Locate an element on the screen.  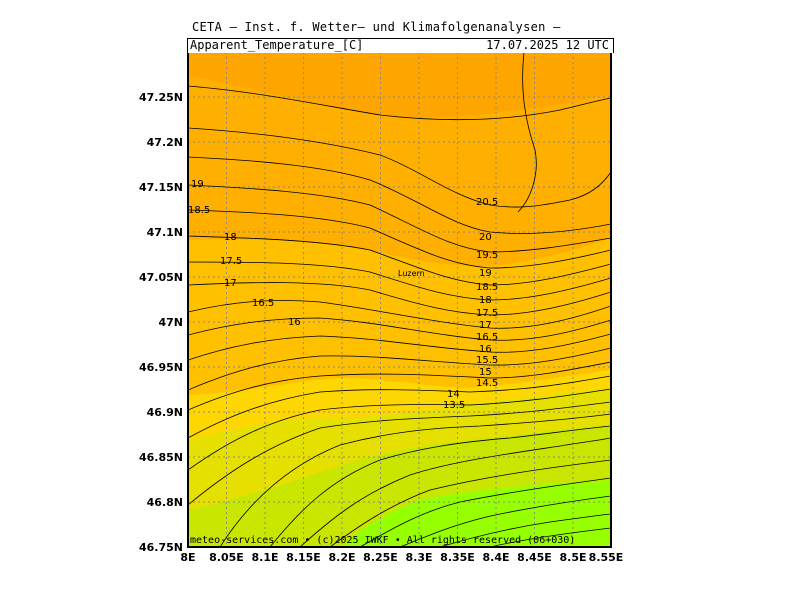
contour-label: 15 is located at coordinates (485, 372).